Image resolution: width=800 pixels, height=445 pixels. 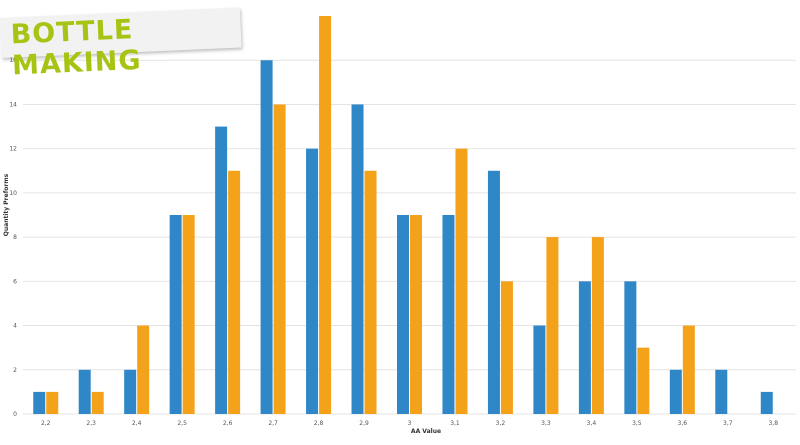 I want to click on x-tick-label: 3,7, so click(x=728, y=423).